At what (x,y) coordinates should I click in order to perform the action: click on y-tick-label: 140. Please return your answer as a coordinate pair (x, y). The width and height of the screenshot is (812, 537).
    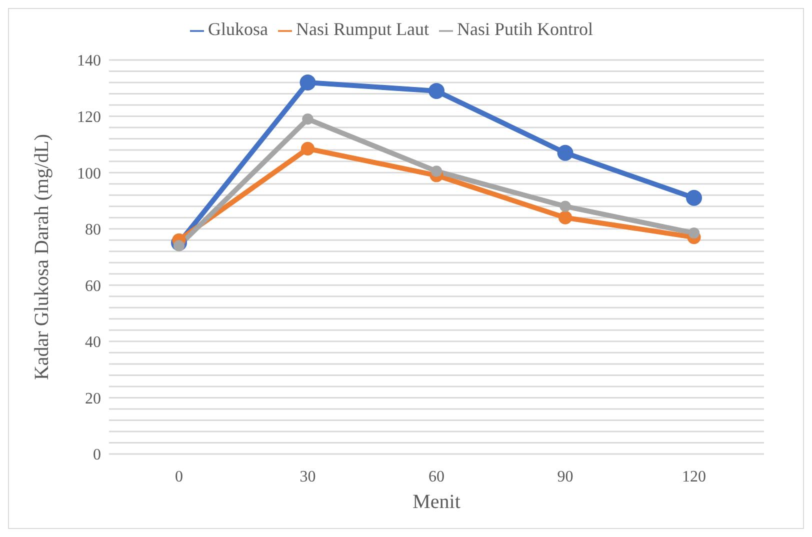
    Looking at the image, I should click on (89, 61).